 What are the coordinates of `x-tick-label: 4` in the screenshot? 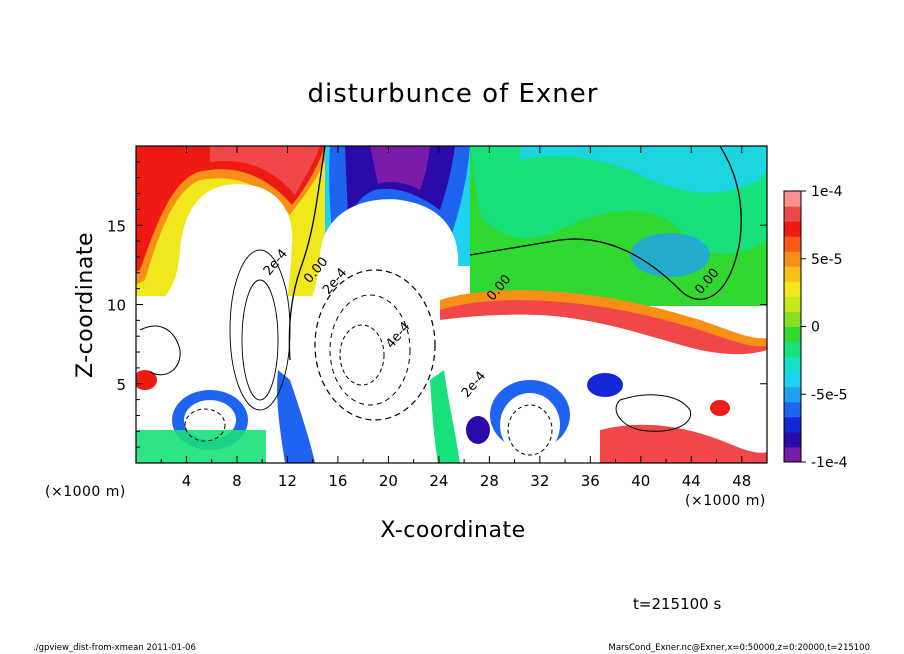 It's located at (187, 481).